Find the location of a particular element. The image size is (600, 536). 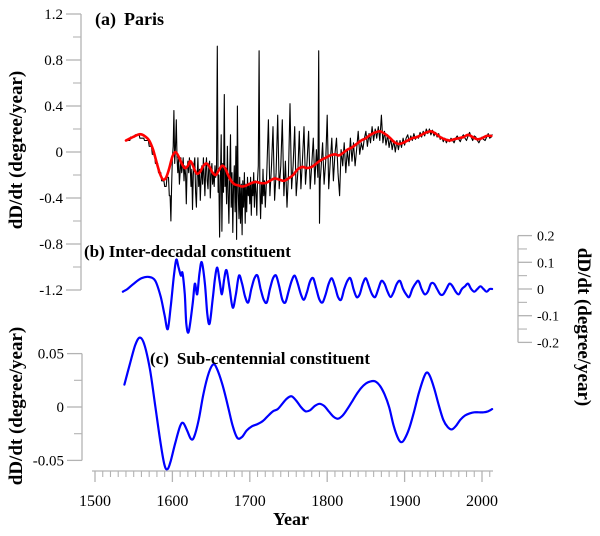

tick-label: -0.4 is located at coordinates (51, 199).